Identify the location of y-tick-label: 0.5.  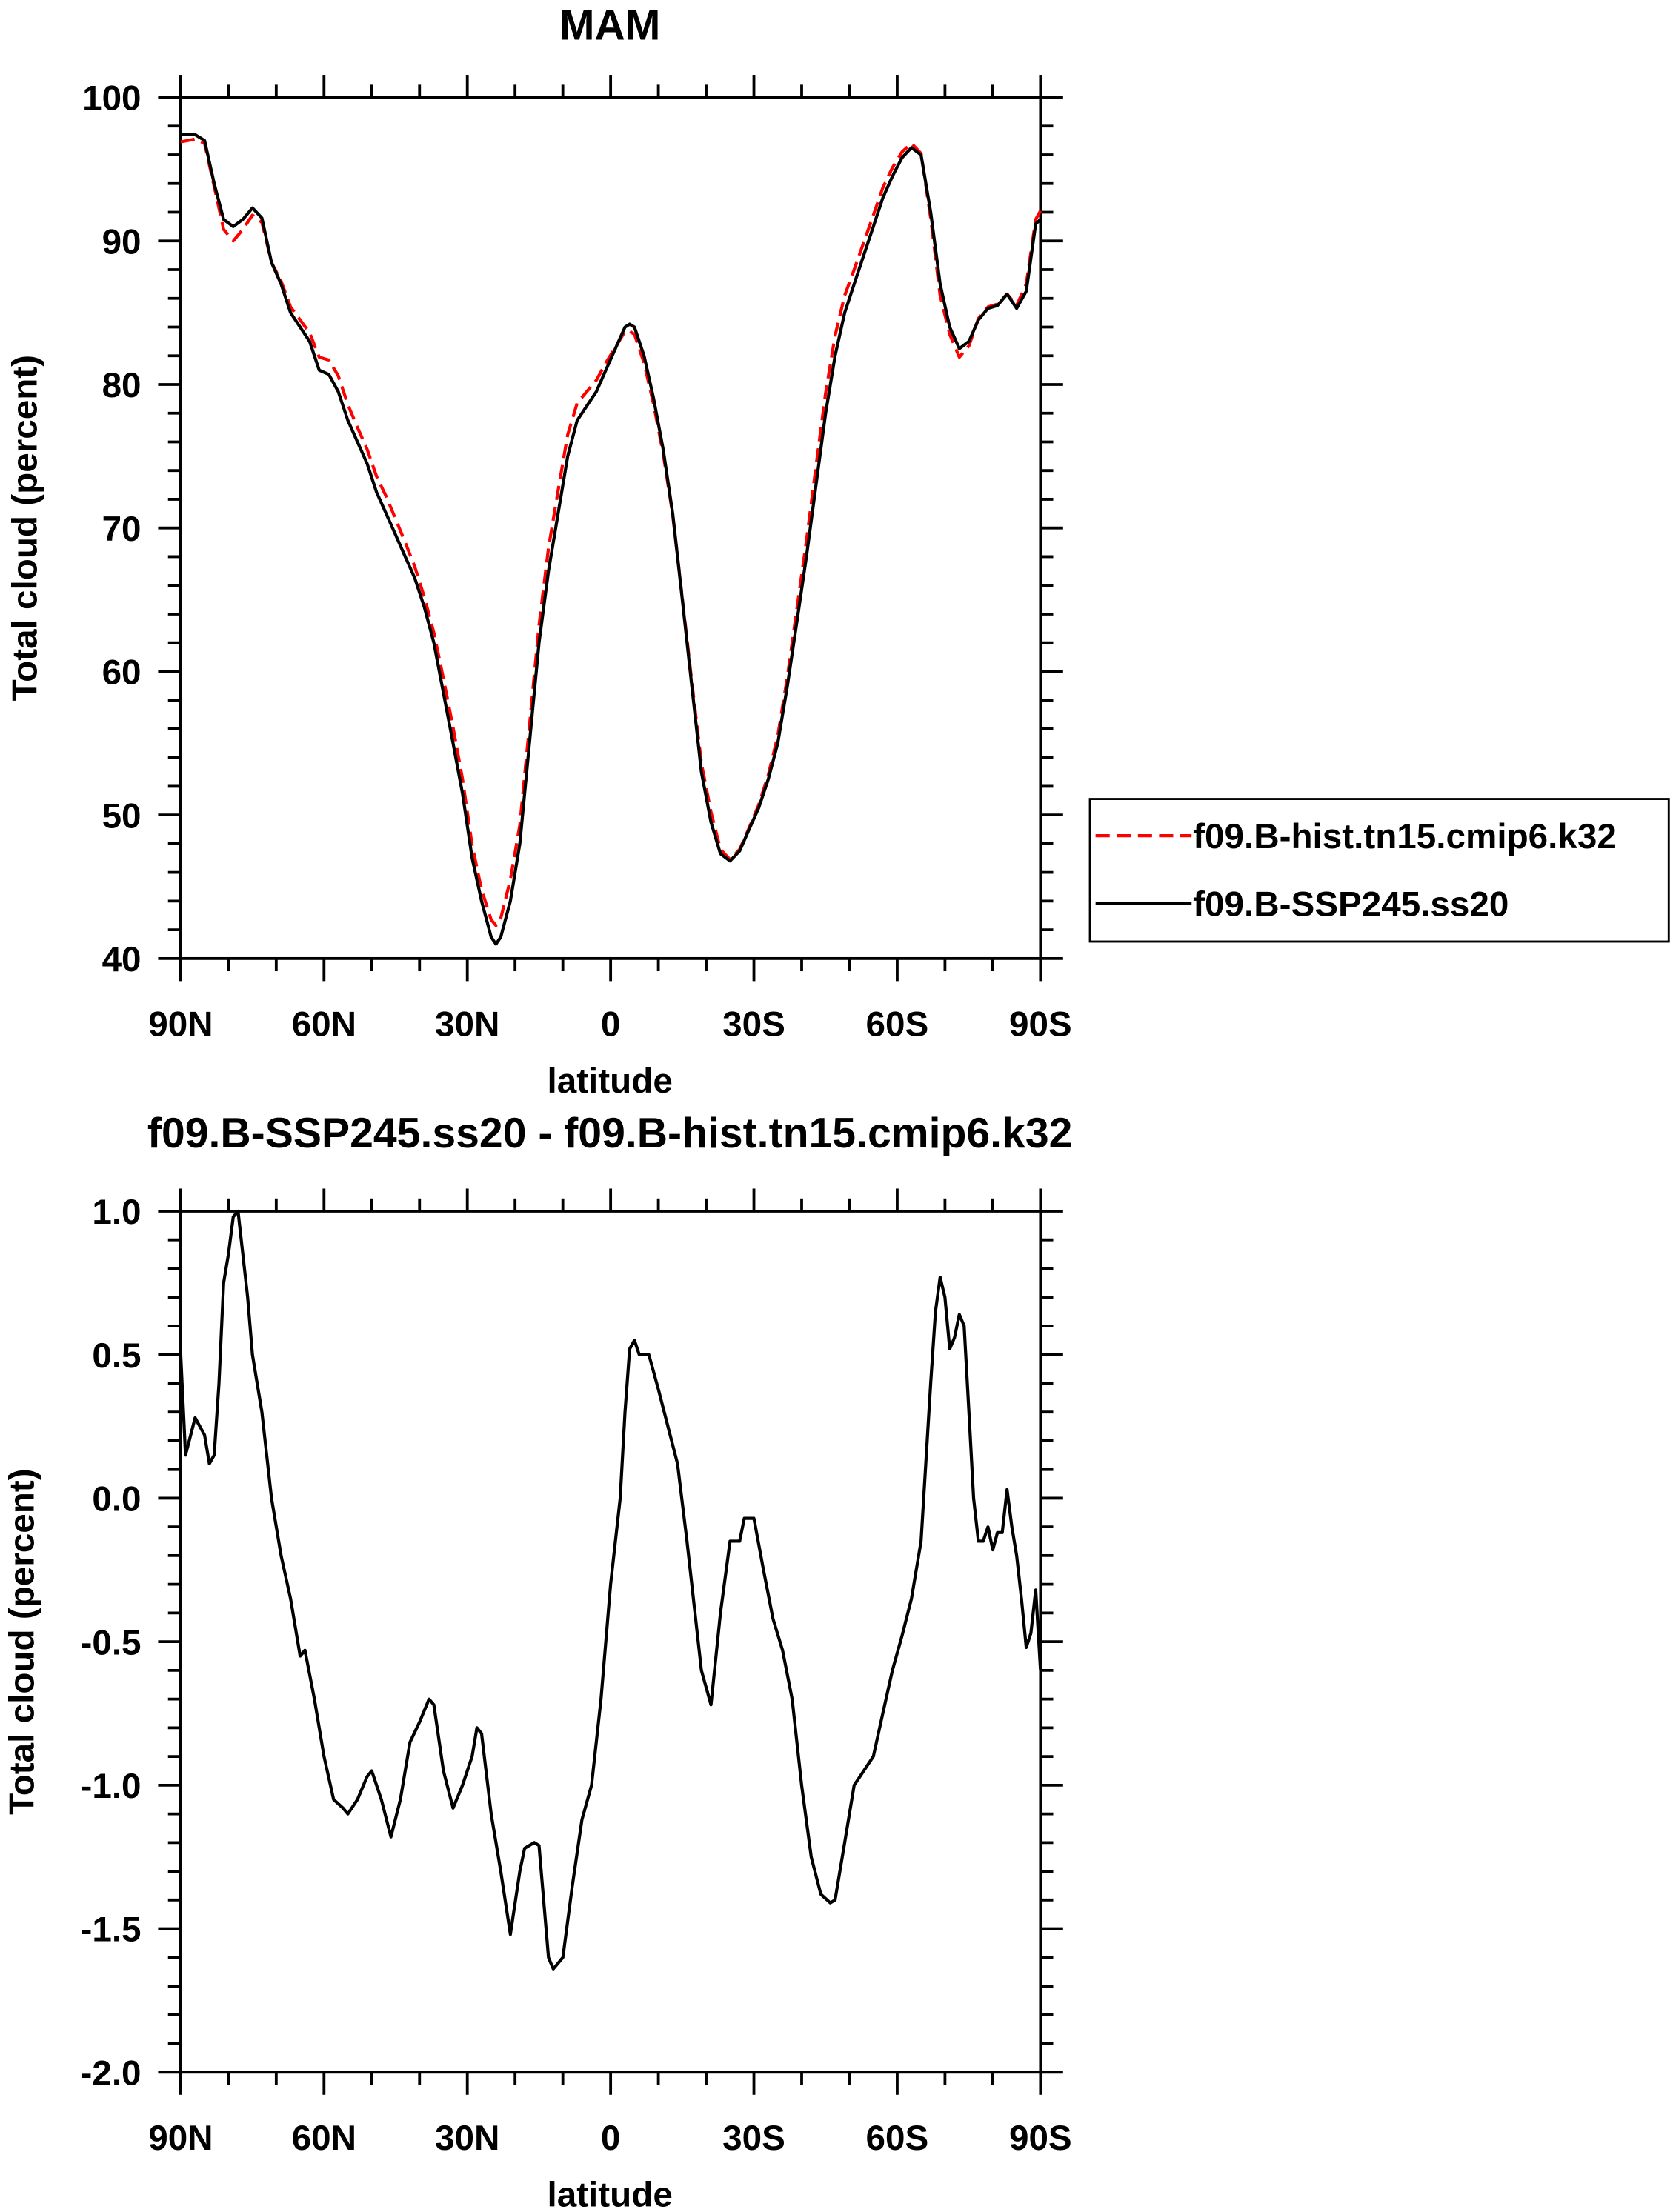
(116, 1356).